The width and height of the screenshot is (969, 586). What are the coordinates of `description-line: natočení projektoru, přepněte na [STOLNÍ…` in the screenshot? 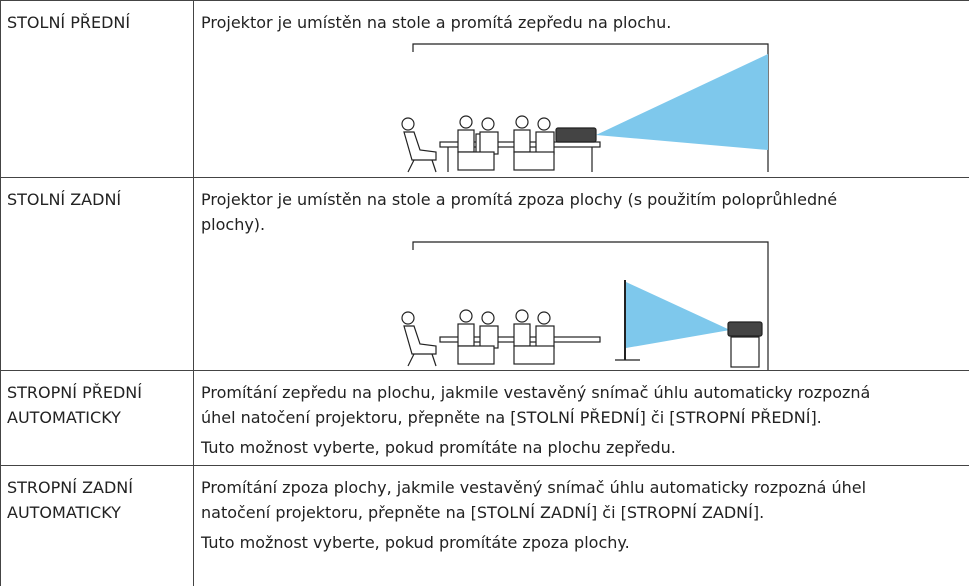 It's located at (483, 512).